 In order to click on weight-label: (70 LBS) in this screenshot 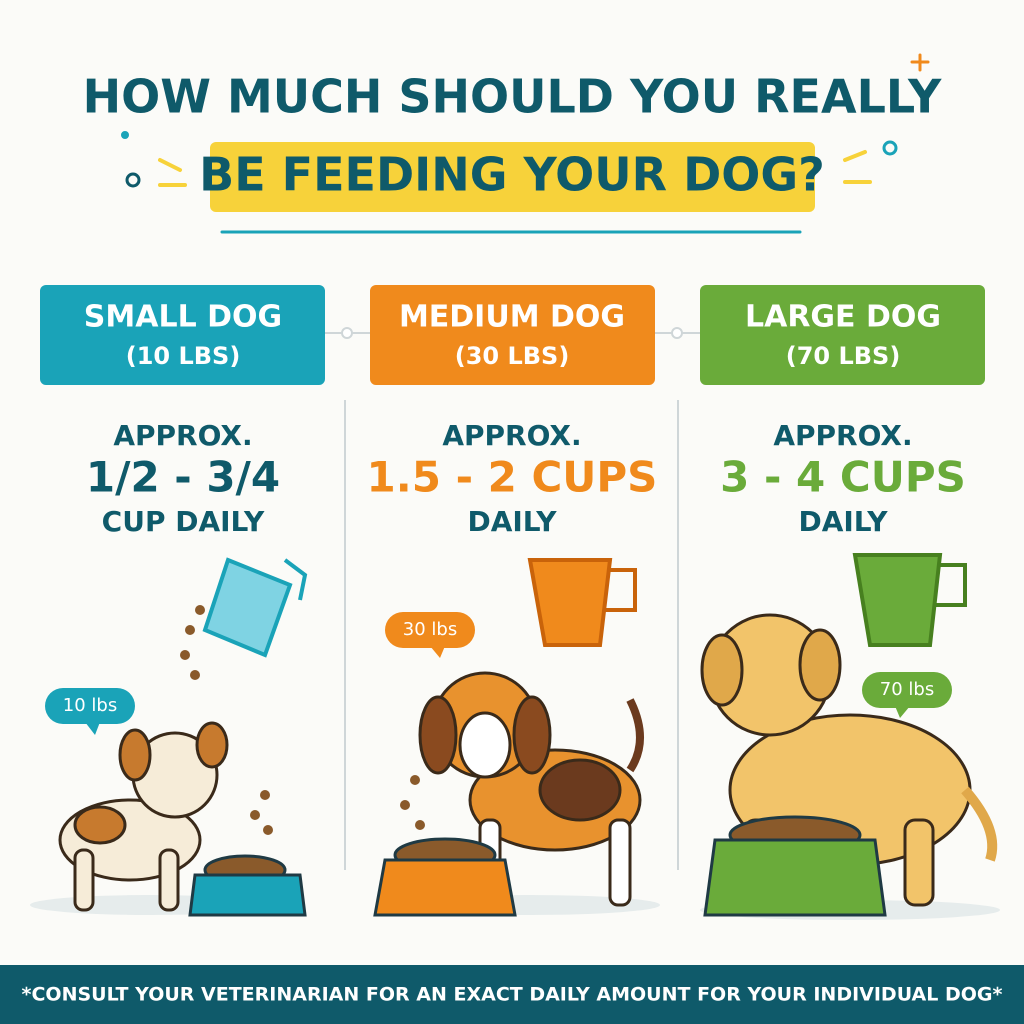, I will do `click(843, 356)`.